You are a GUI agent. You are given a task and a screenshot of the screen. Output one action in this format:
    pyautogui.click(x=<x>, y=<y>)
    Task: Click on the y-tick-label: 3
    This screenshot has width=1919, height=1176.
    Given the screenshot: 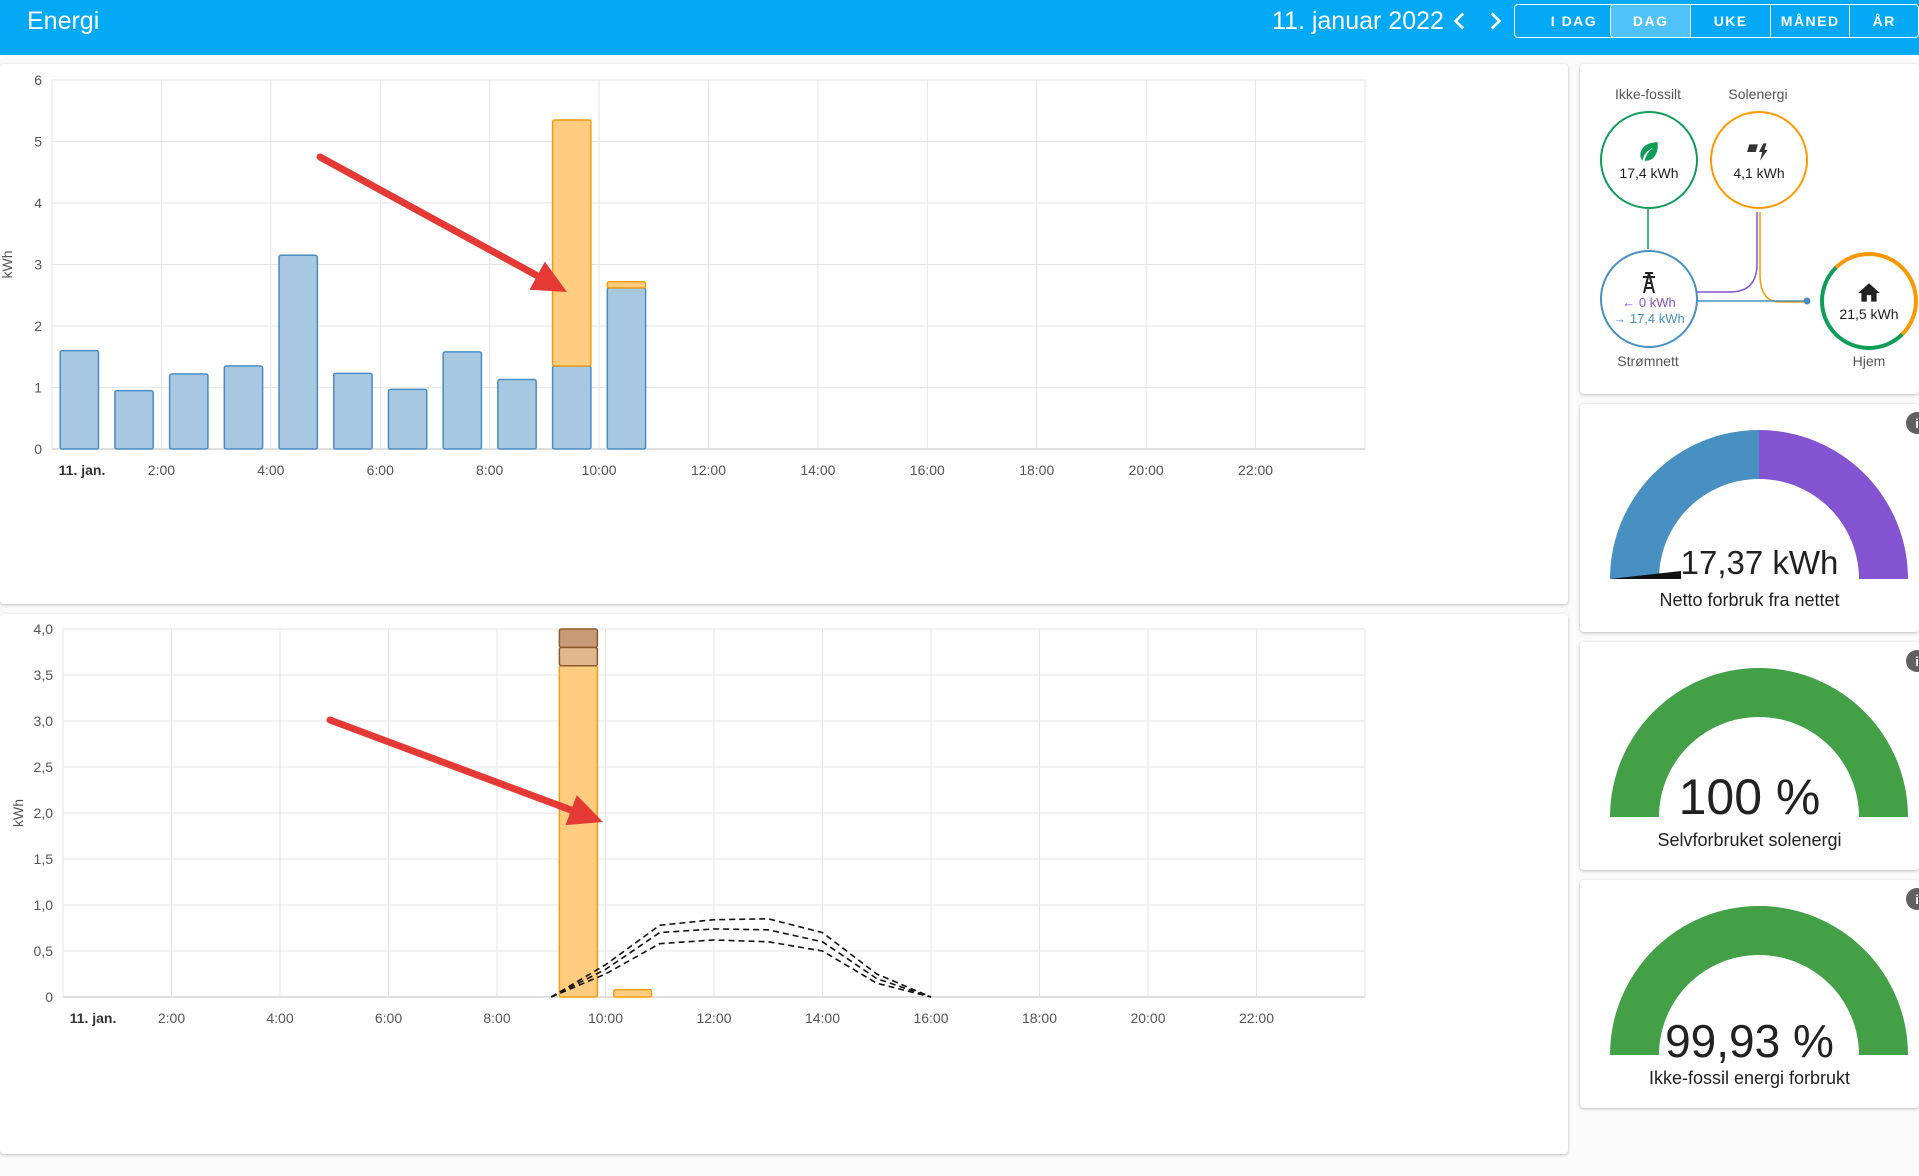 What is the action you would take?
    pyautogui.click(x=38, y=265)
    